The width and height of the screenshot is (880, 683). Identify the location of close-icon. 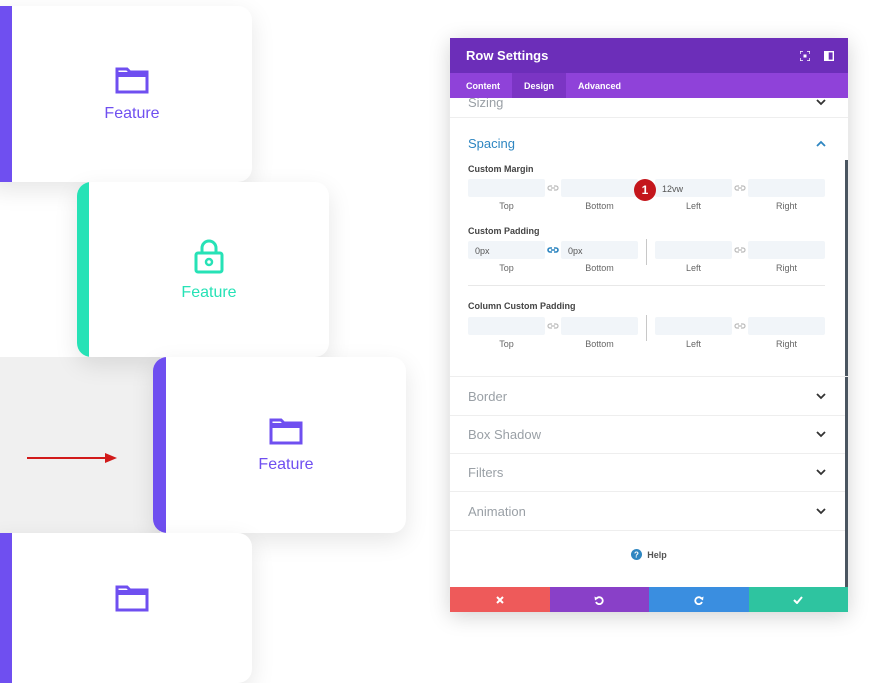
(500, 599).